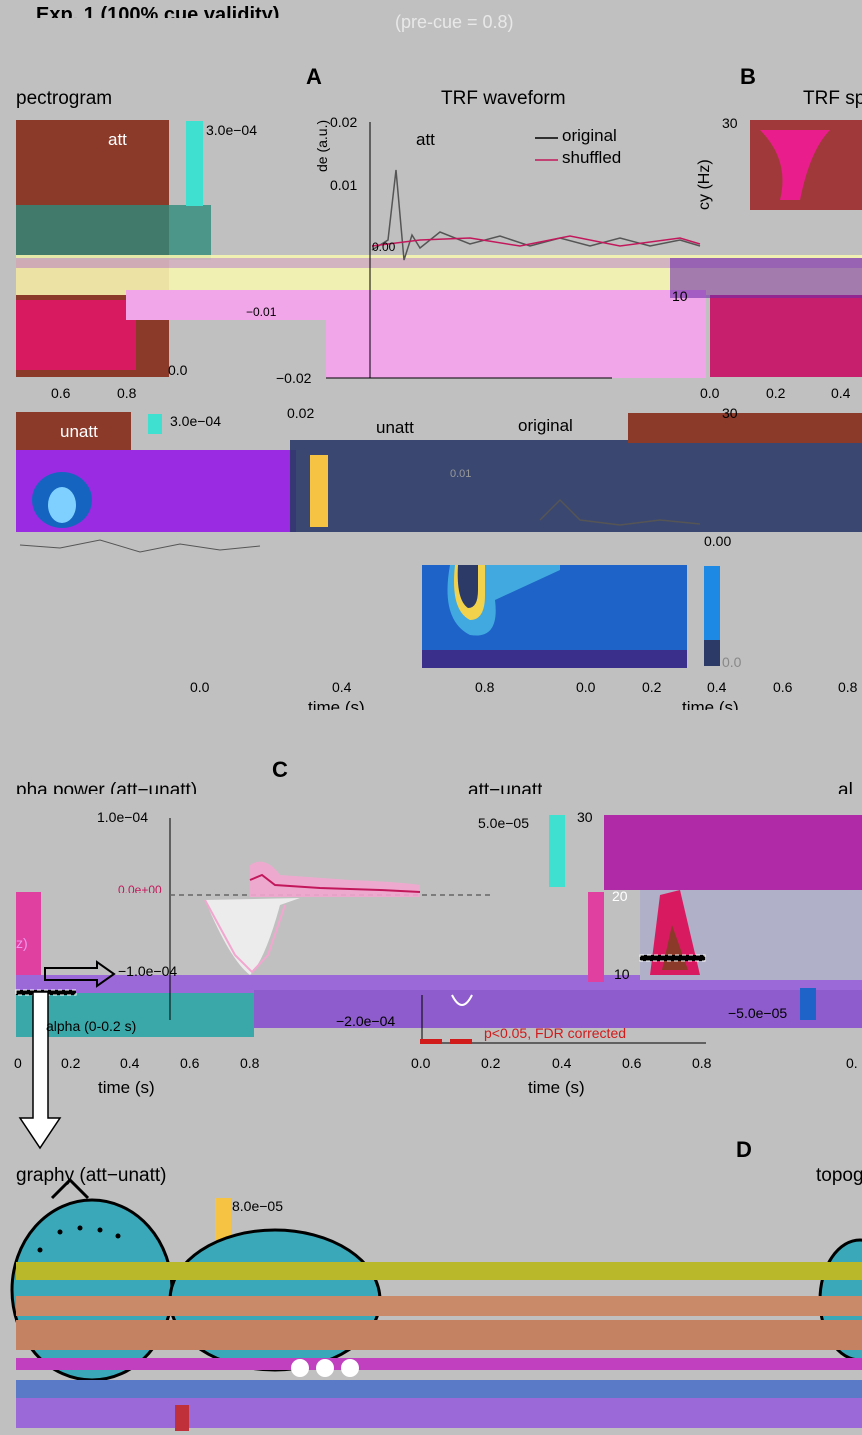 This screenshot has width=862, height=1435. I want to click on c-left-xtick: 0.4, so click(130, 1063).